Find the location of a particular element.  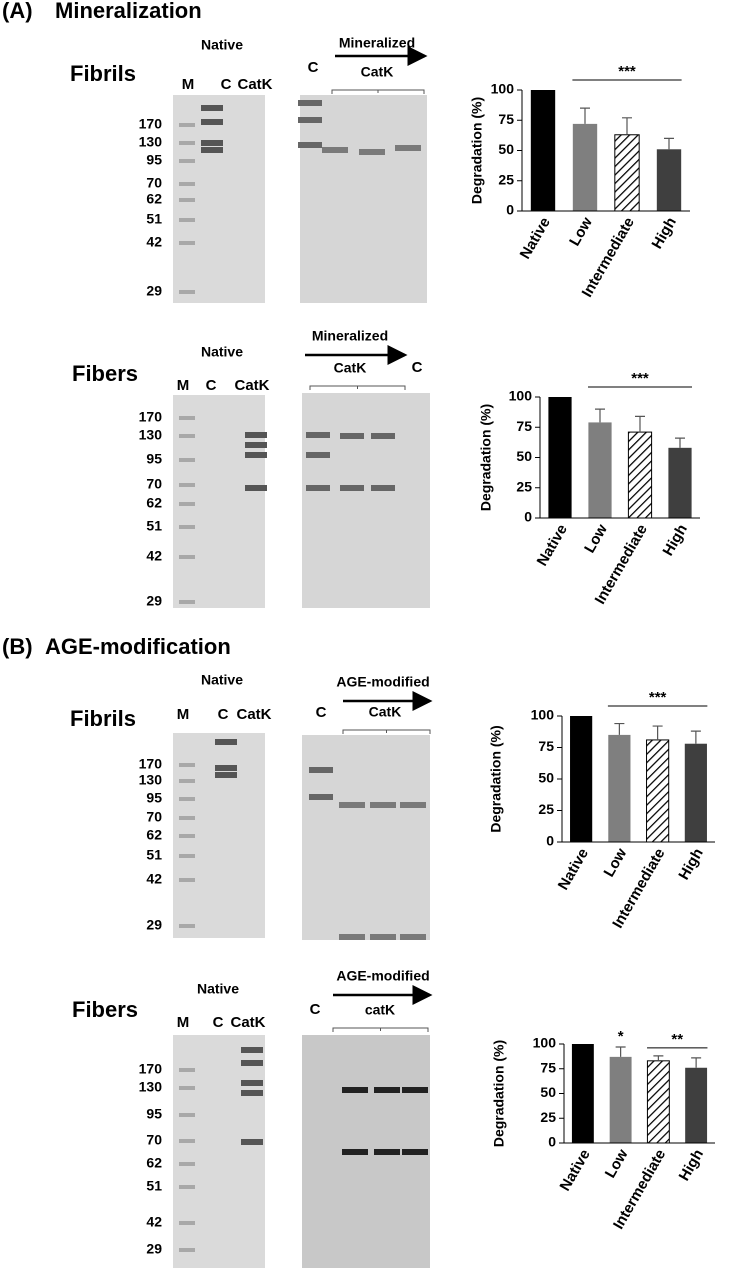

enzyme-label: CatK is located at coordinates (350, 368).